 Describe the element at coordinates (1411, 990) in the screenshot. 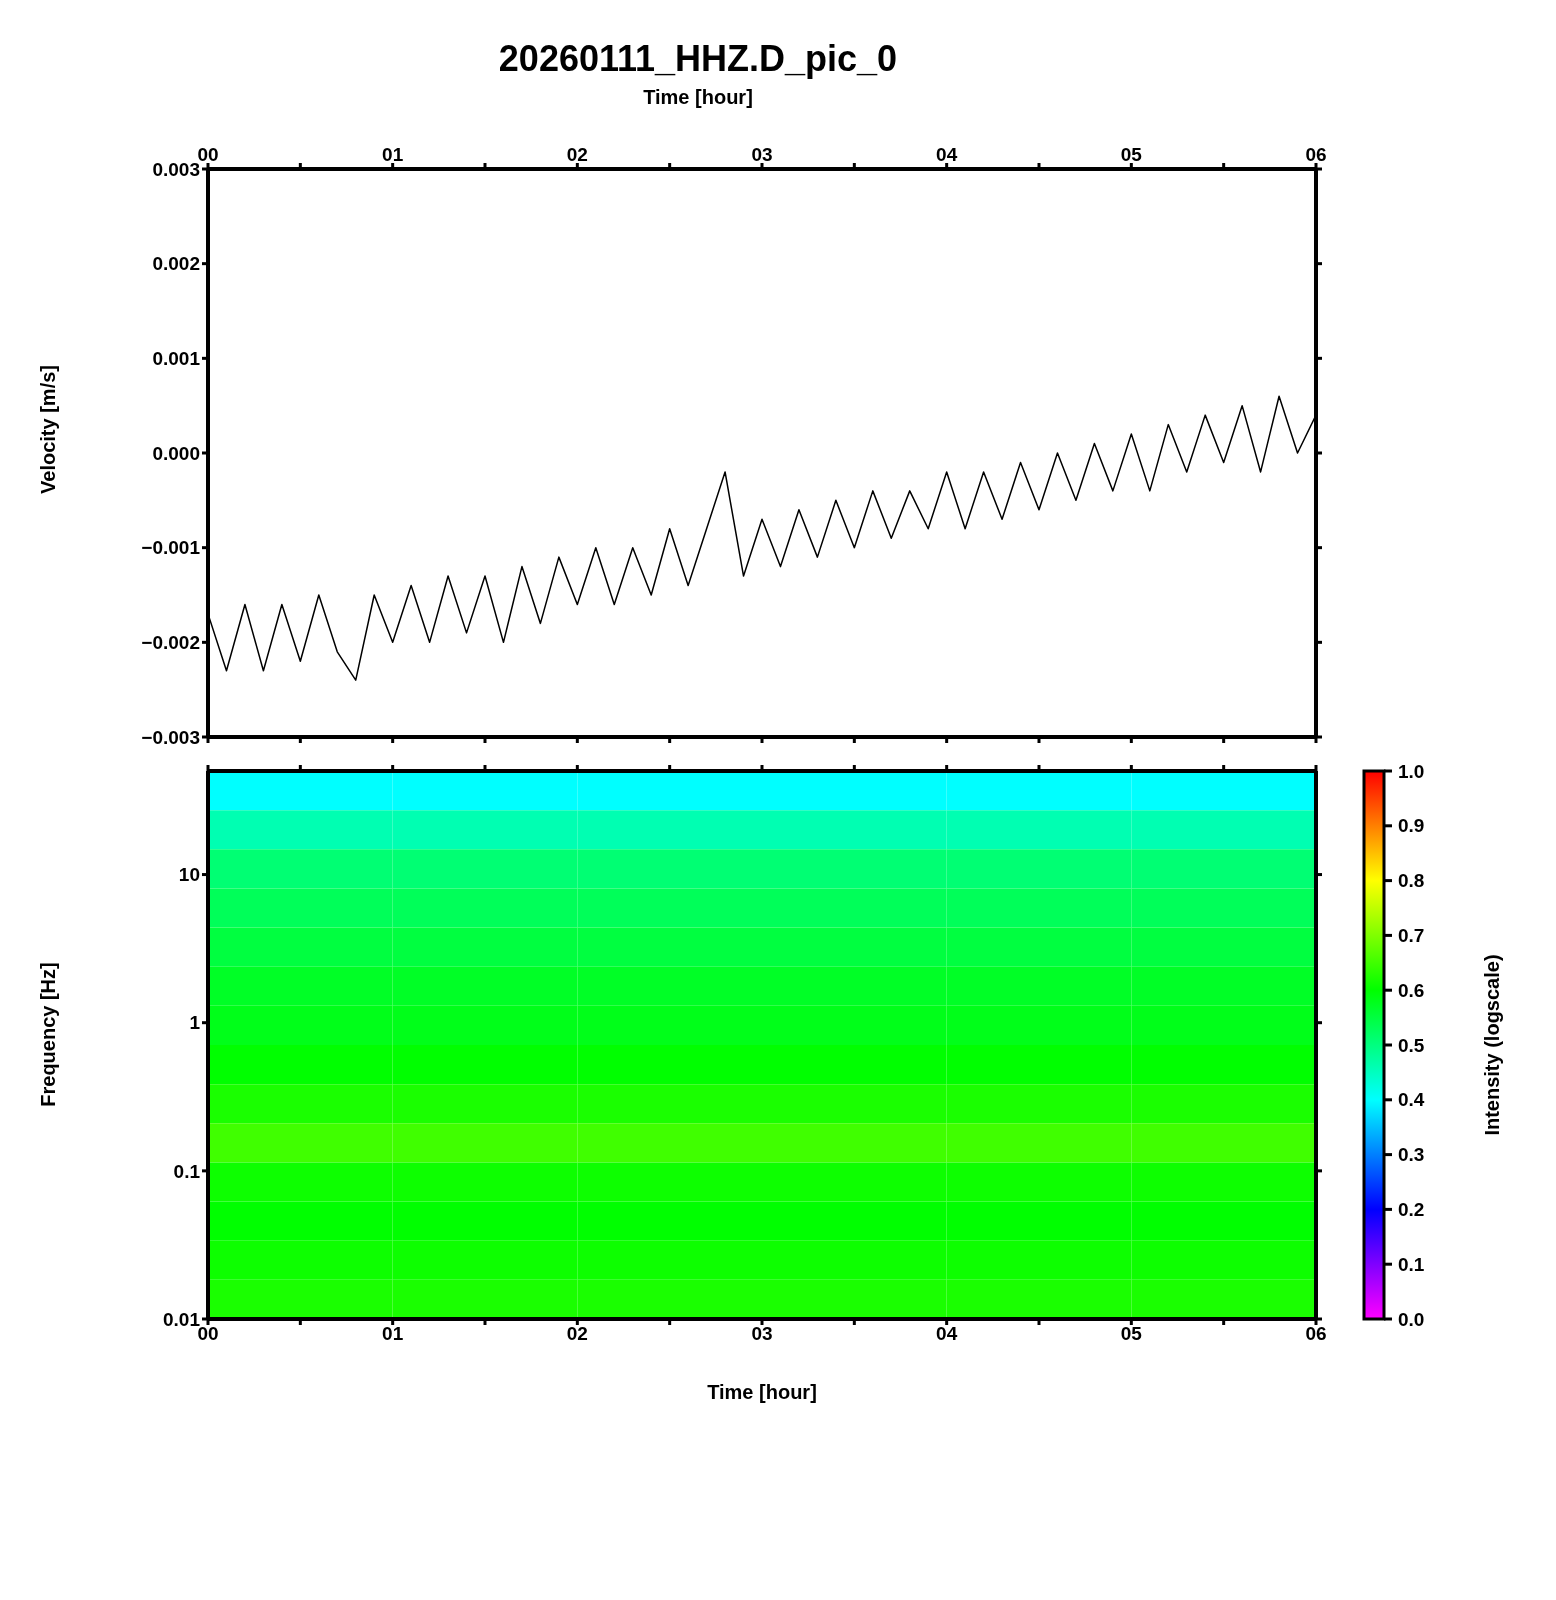

I see `color-bar-label: 0.6` at that location.